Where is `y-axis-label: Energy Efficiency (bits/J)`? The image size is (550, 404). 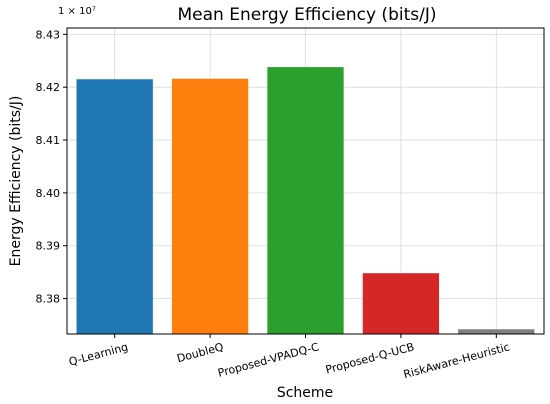 y-axis-label: Energy Efficiency (bits/J) is located at coordinates (16, 181).